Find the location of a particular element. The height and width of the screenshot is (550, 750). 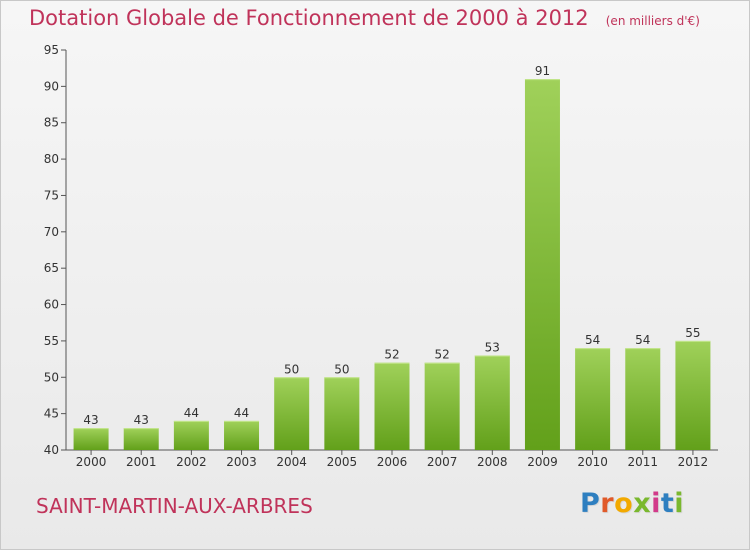

y-tick-label: 40 is located at coordinates (51, 450).